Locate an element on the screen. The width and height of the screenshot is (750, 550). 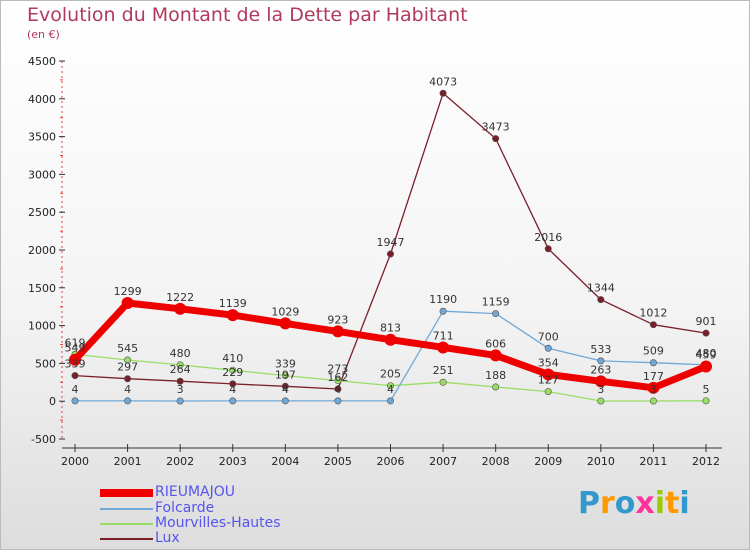
x-tick-label: 2001 is located at coordinates (128, 461).